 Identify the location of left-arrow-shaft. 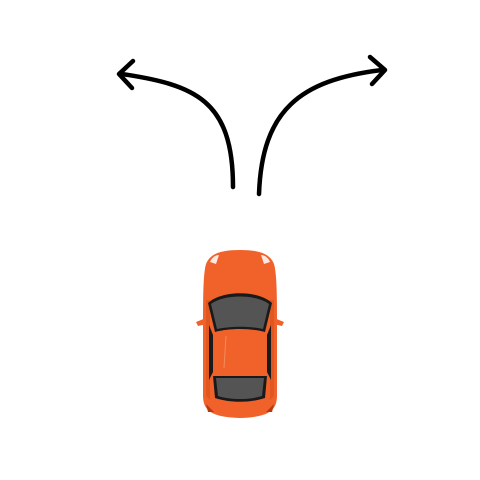
(177, 130).